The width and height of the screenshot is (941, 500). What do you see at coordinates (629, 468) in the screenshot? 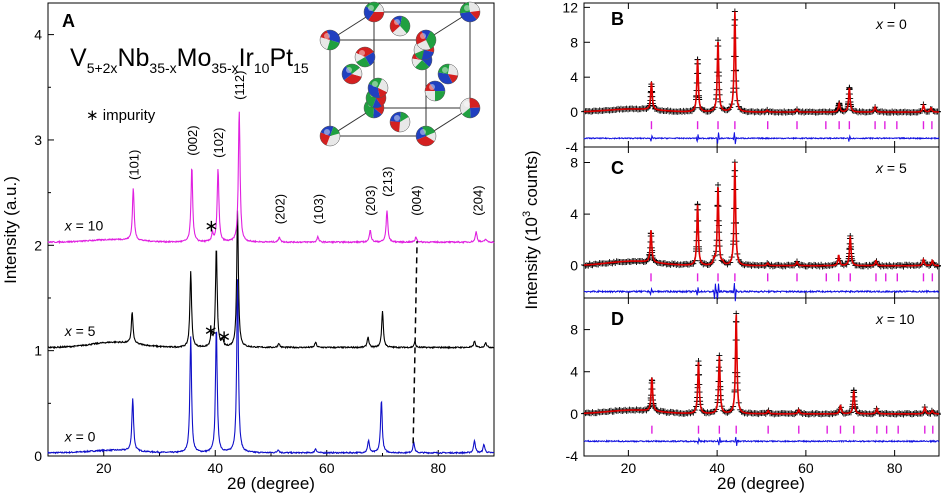
I see `panels-bcd-x-tick-label: 20` at bounding box center [629, 468].